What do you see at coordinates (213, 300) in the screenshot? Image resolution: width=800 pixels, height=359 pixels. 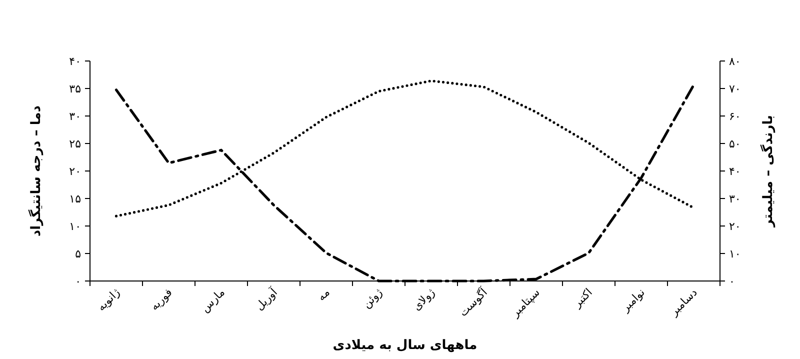 I see `x-tick-label: مارس` at bounding box center [213, 300].